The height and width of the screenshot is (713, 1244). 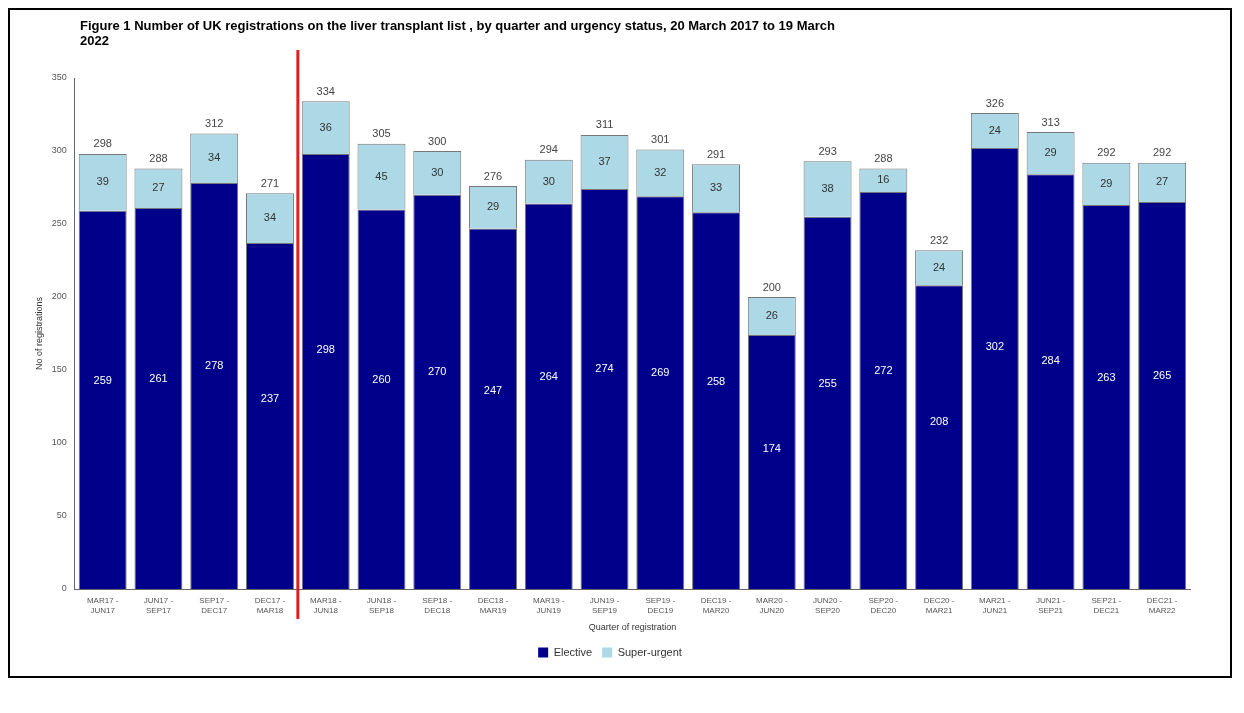 I want to click on data-label: 255, so click(x=827, y=383).